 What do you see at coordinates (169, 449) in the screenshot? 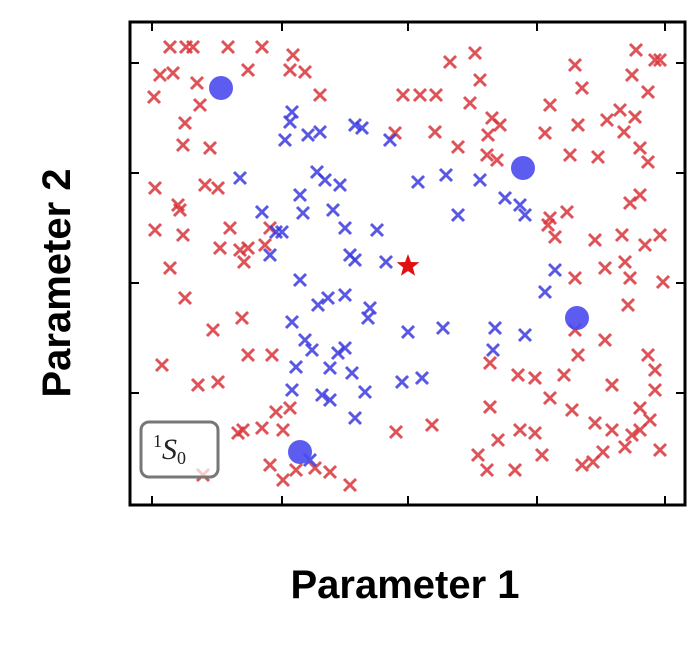
I see `annotation: 1S0` at bounding box center [169, 449].